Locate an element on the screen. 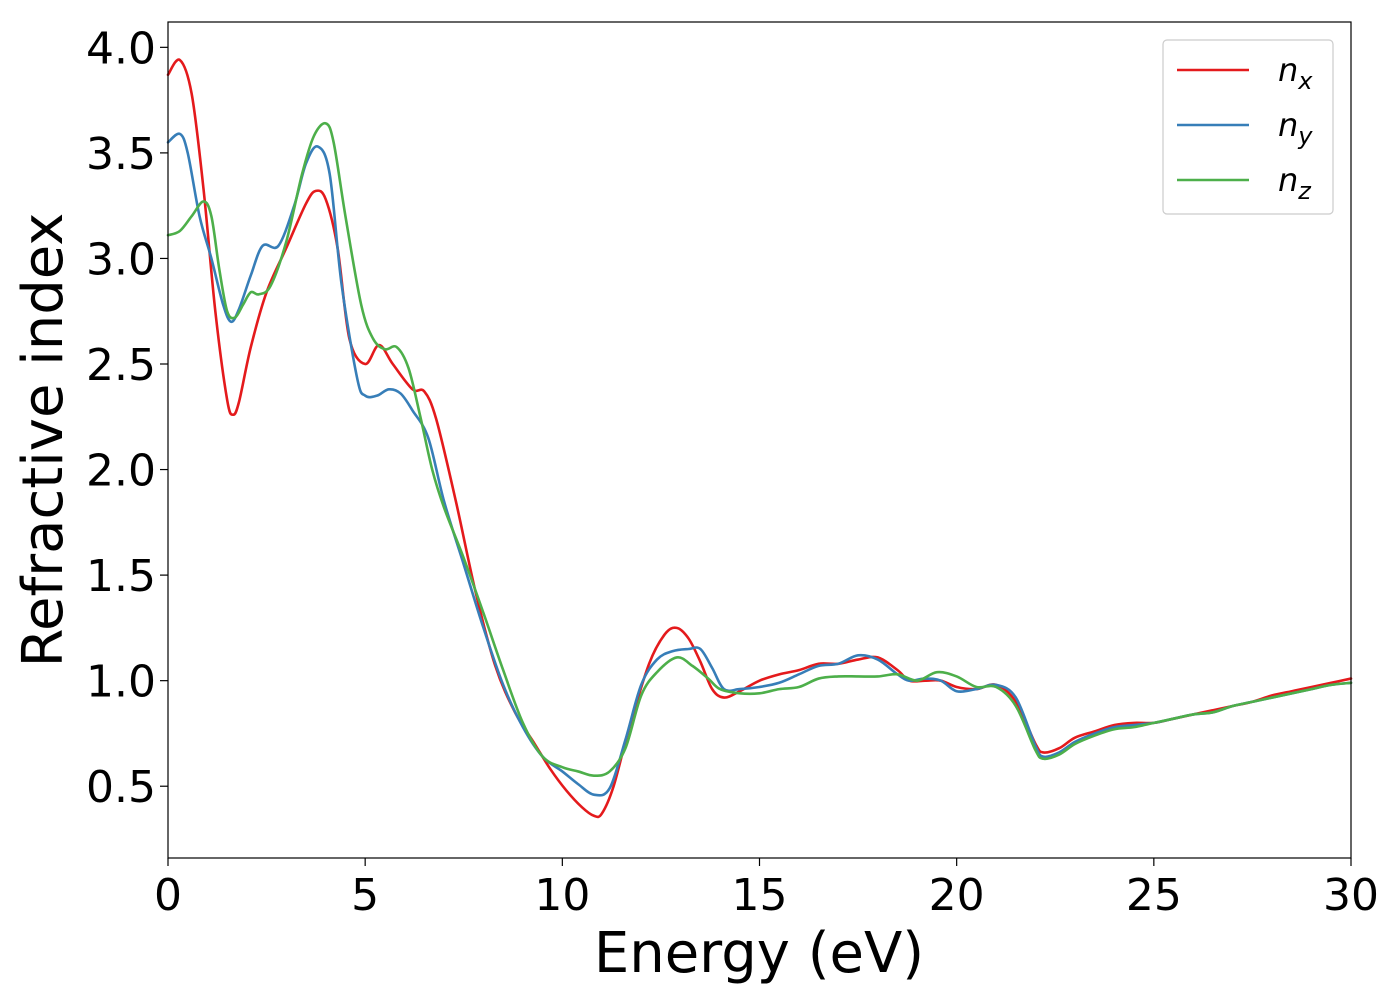 The height and width of the screenshot is (1000, 1400). x-tick-label: 0 is located at coordinates (168, 895).